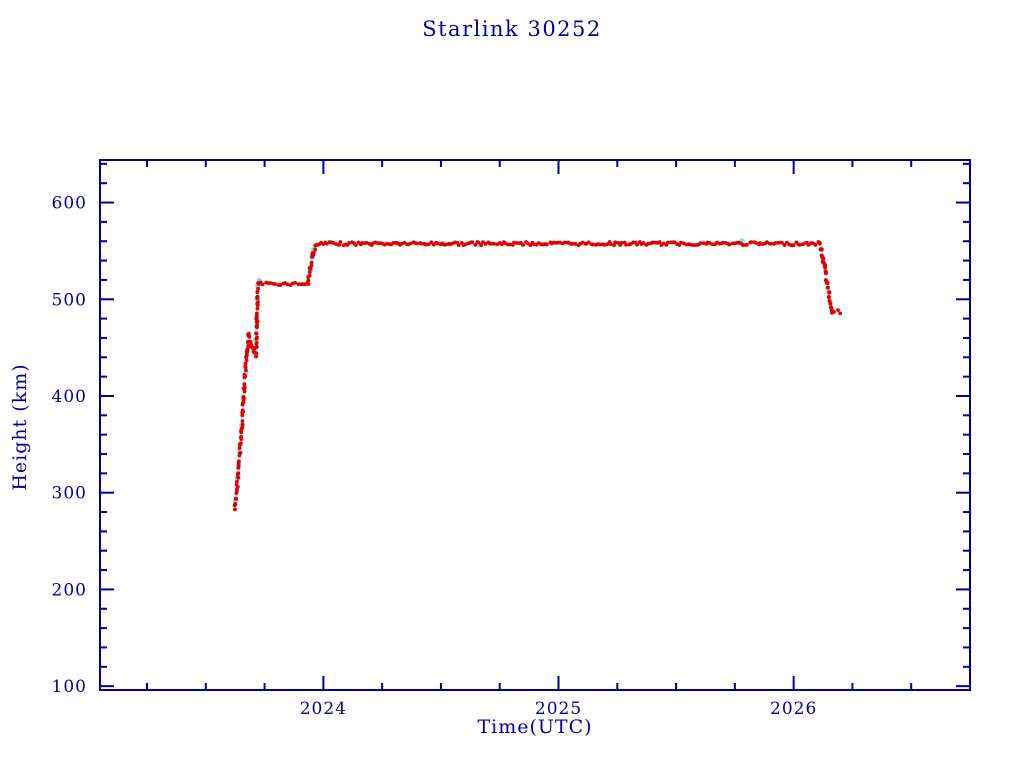 The width and height of the screenshot is (1024, 768). Describe the element at coordinates (535, 727) in the screenshot. I see `x-axis-label: Time(UTC)` at that location.